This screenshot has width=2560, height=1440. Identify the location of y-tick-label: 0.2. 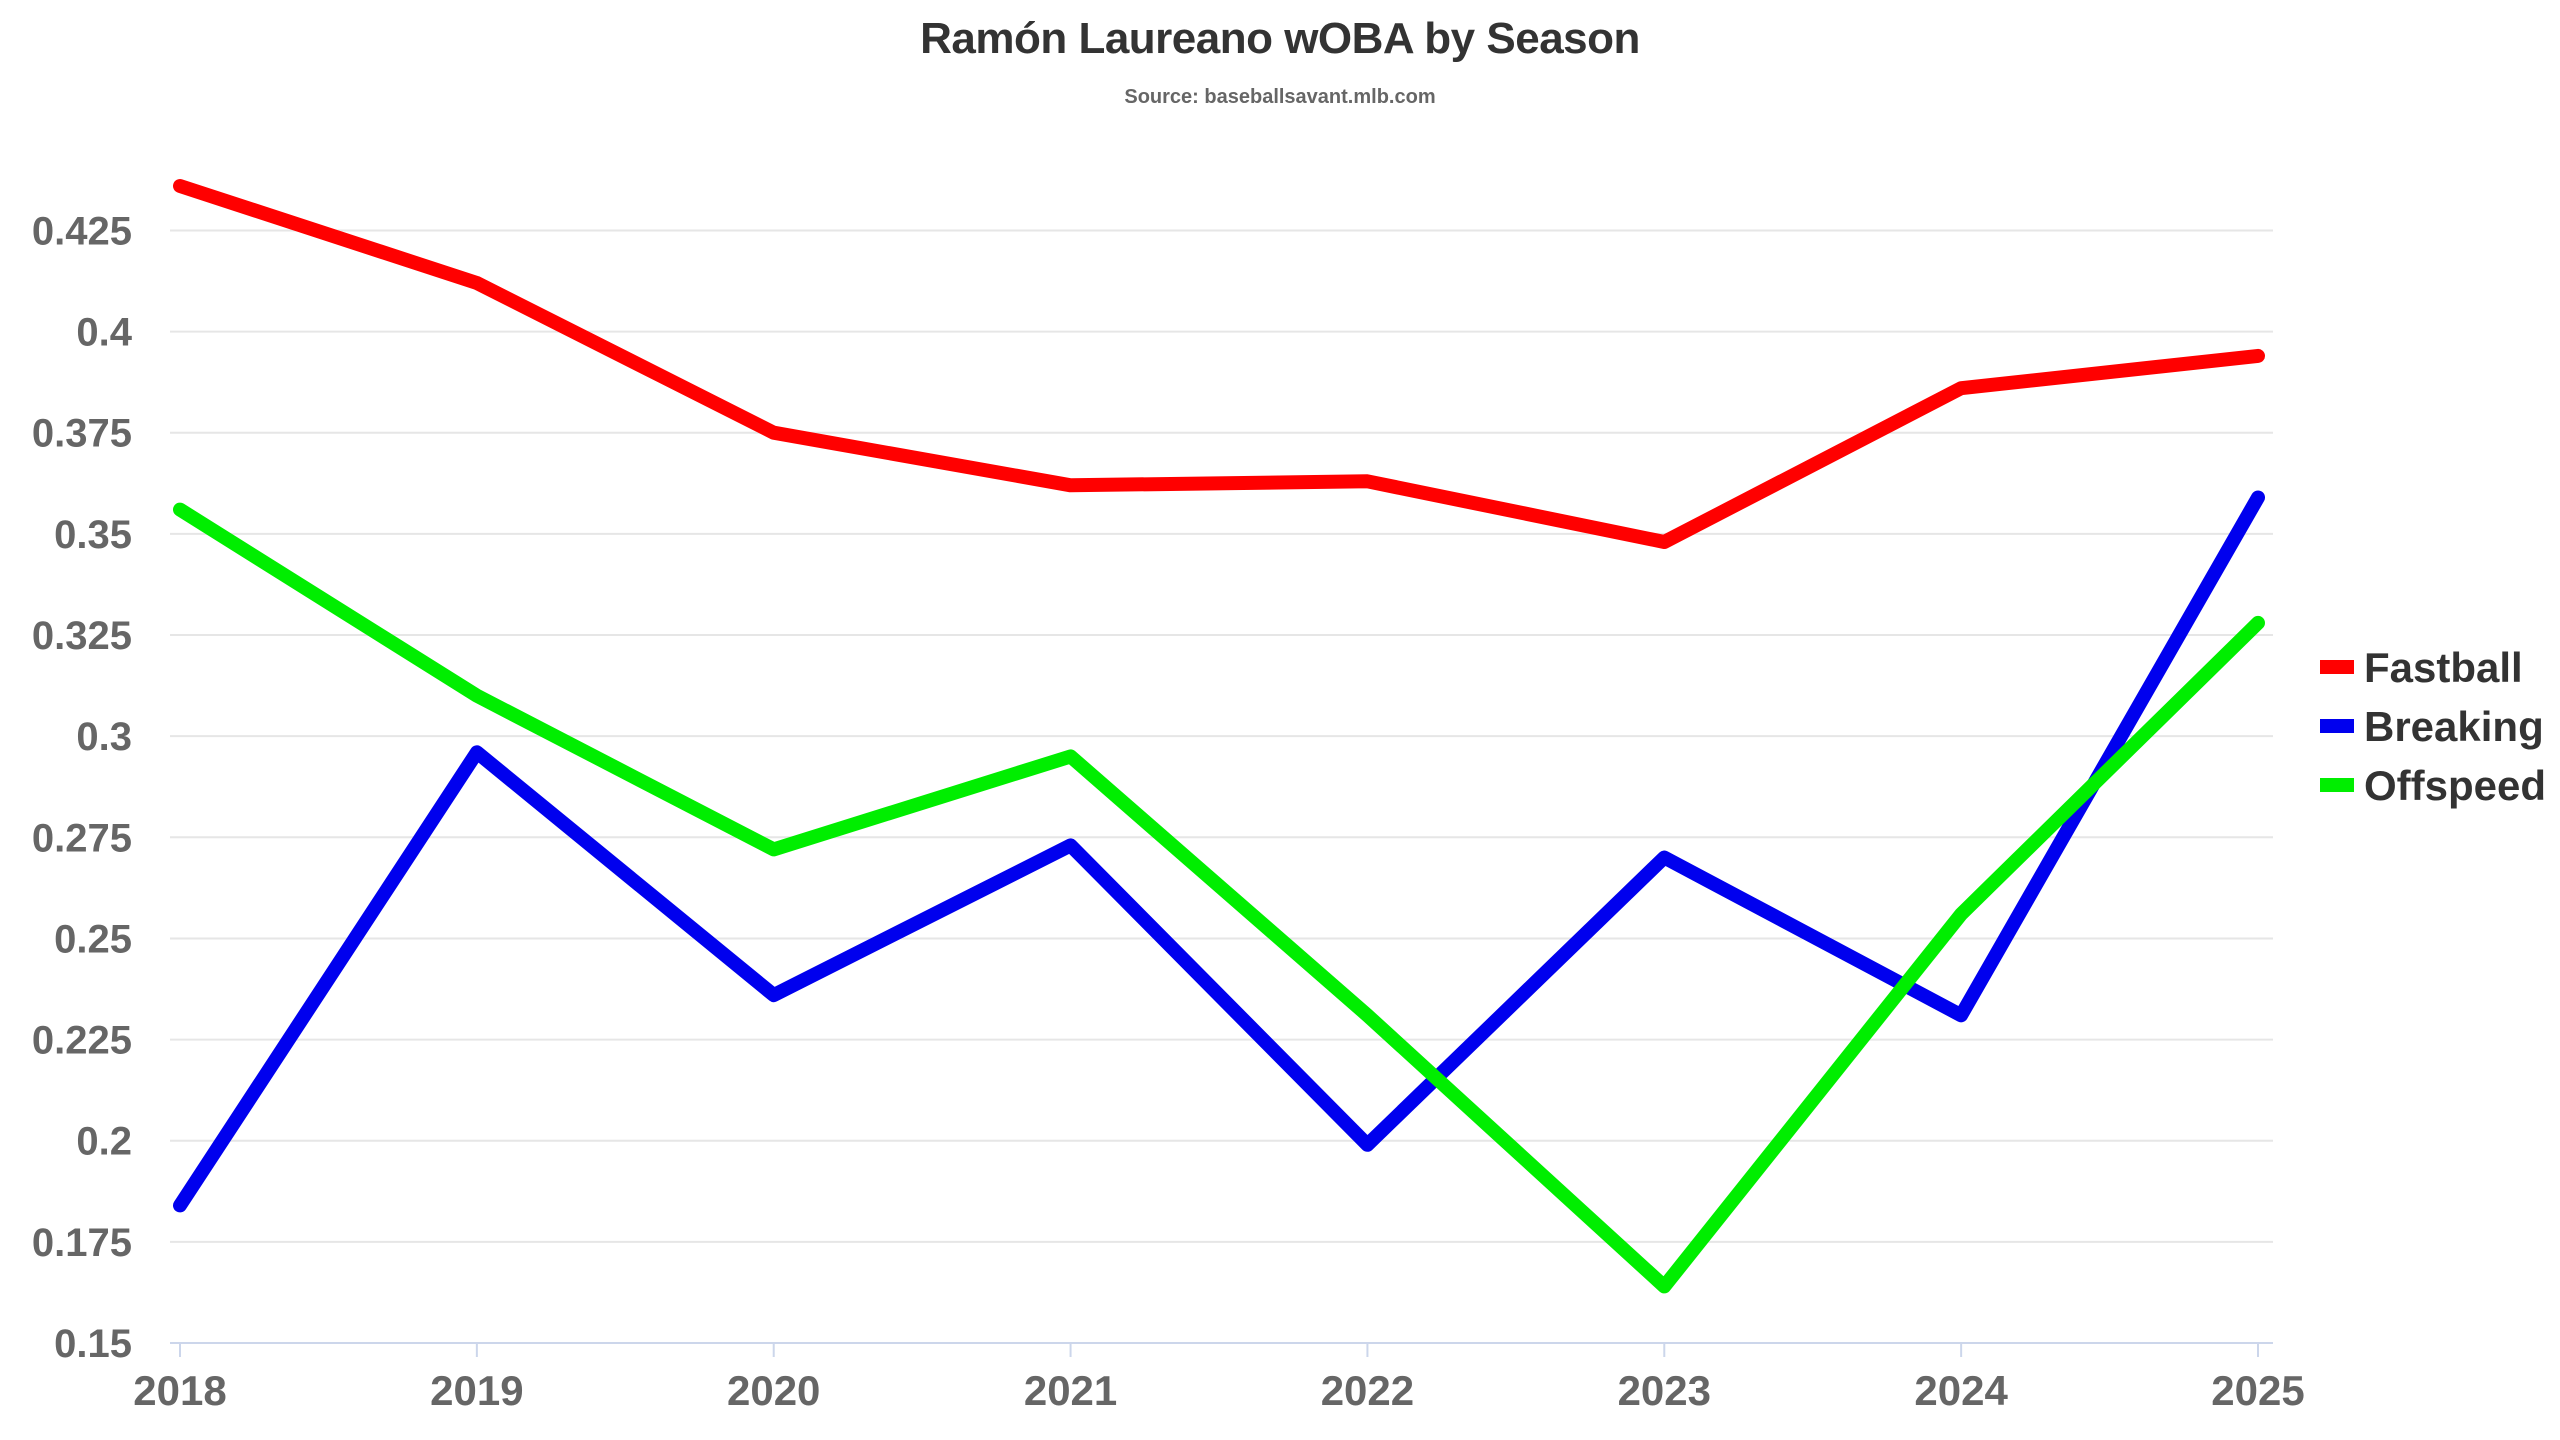
(104, 1142).